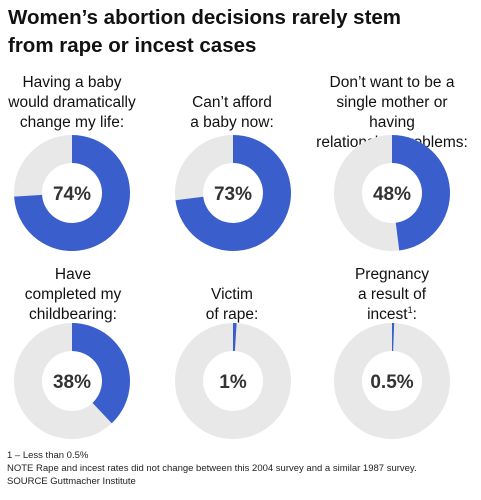 The width and height of the screenshot is (481, 500). I want to click on donut-chart: 0.5%, so click(391, 381).